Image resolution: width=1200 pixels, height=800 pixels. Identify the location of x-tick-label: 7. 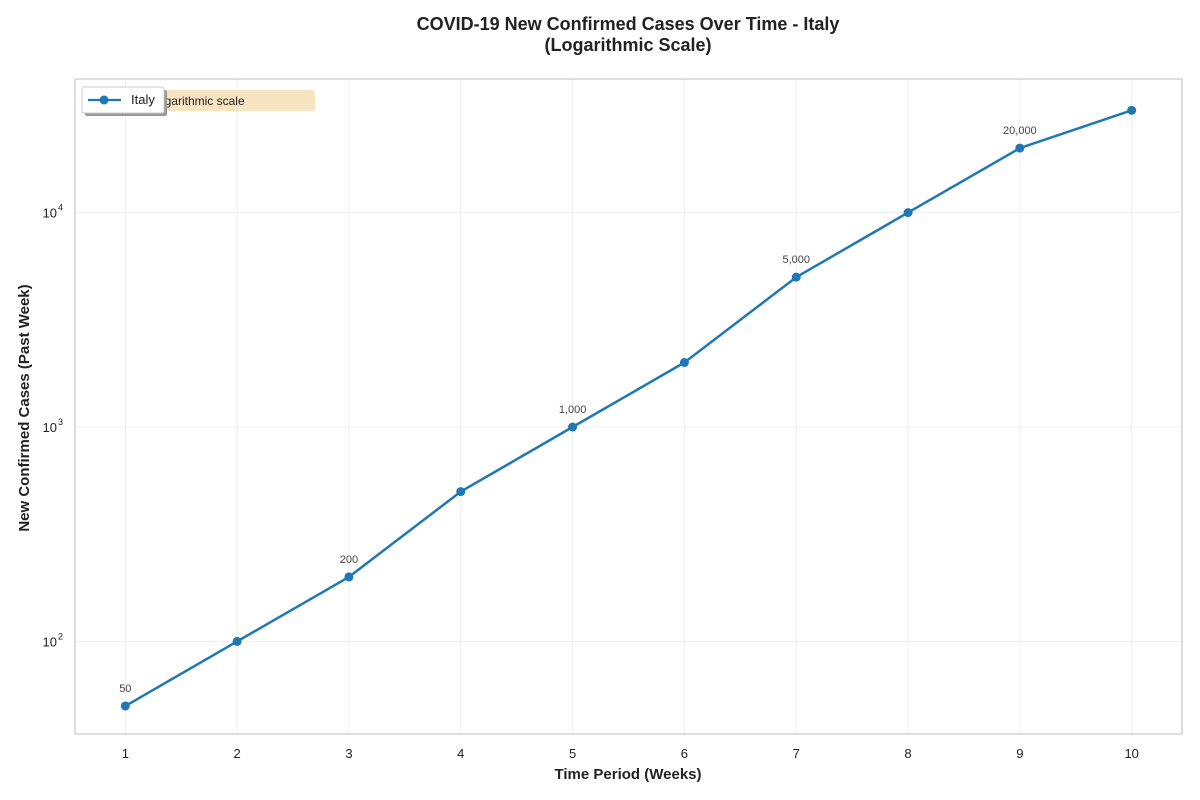
(796, 753).